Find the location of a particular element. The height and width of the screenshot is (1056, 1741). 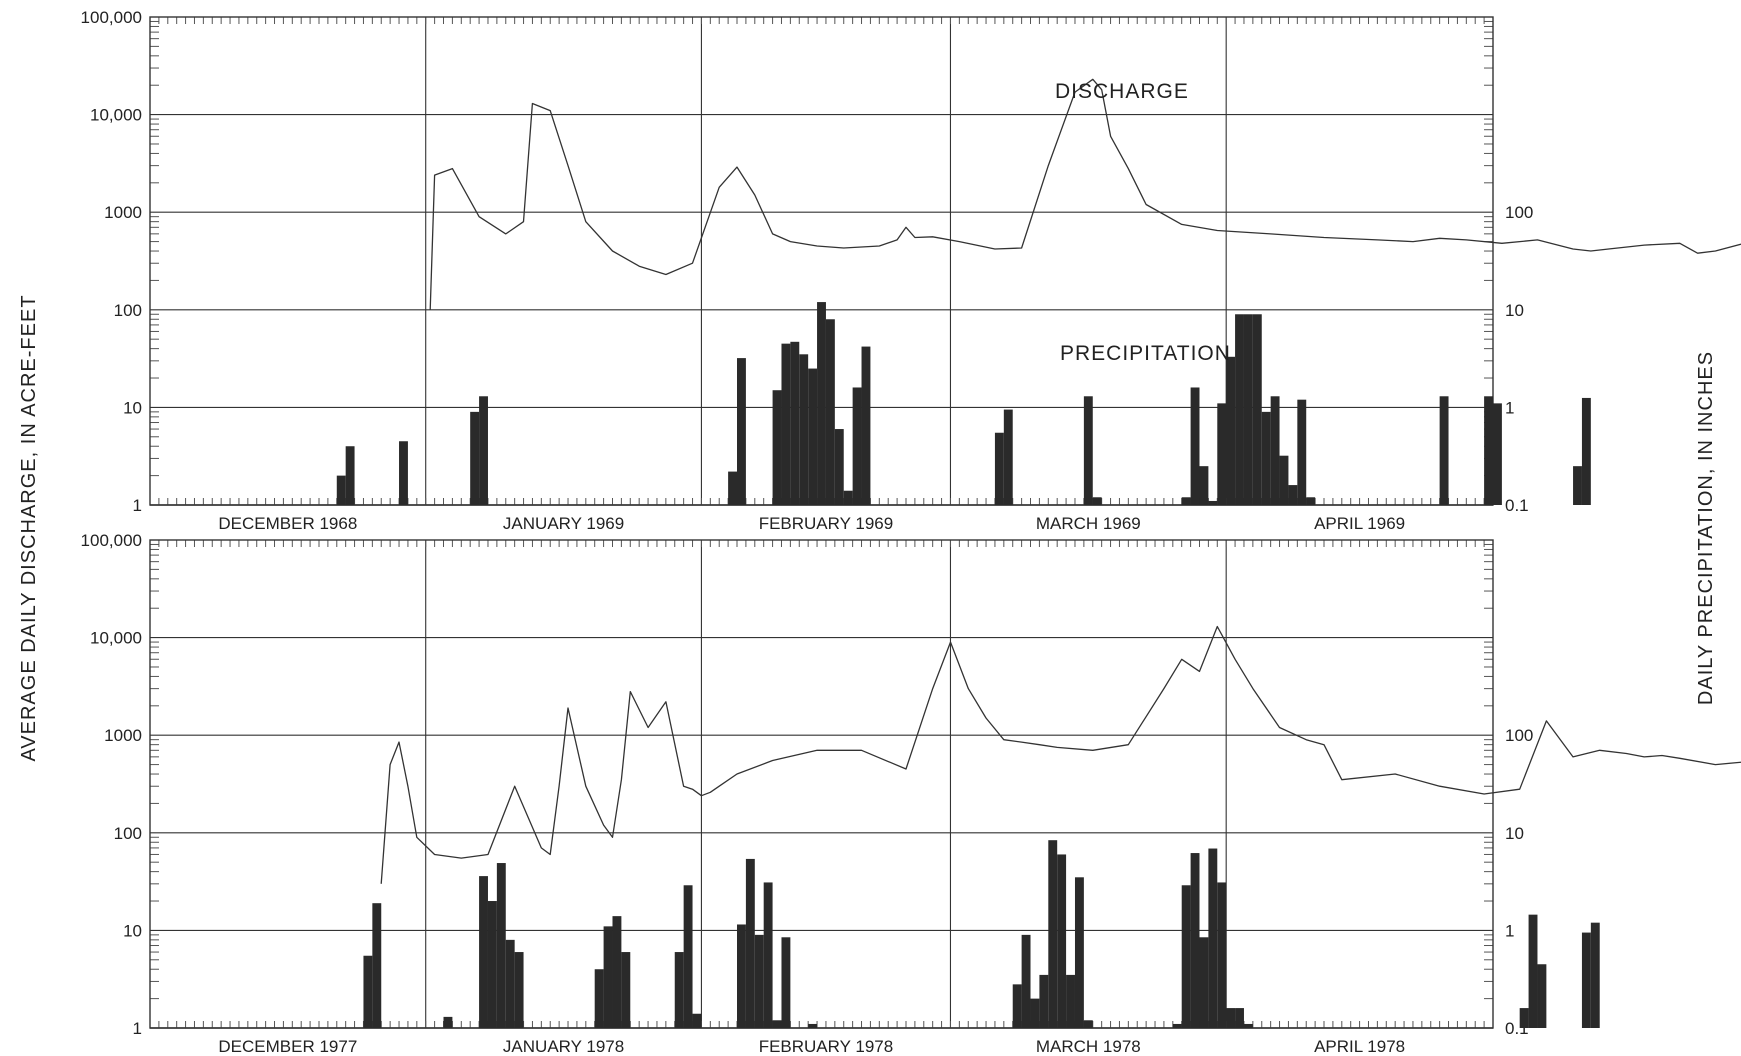

month-label: FEBRUARY 1969 is located at coordinates (826, 523).